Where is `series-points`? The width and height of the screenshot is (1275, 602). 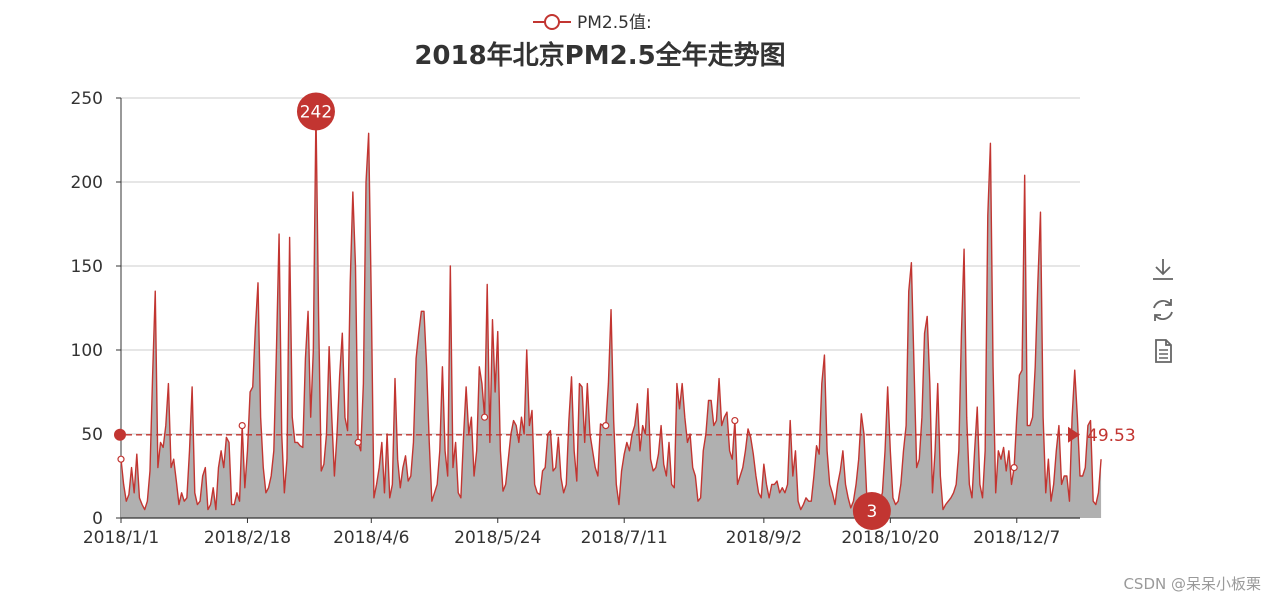
series-points is located at coordinates (567, 465).